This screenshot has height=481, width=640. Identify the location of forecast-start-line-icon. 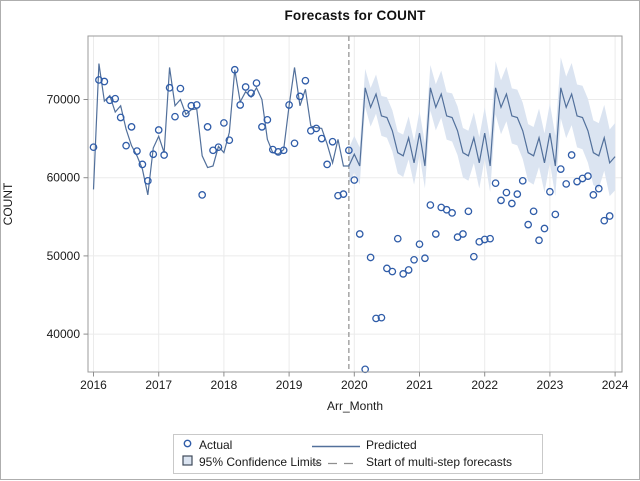
(336, 462).